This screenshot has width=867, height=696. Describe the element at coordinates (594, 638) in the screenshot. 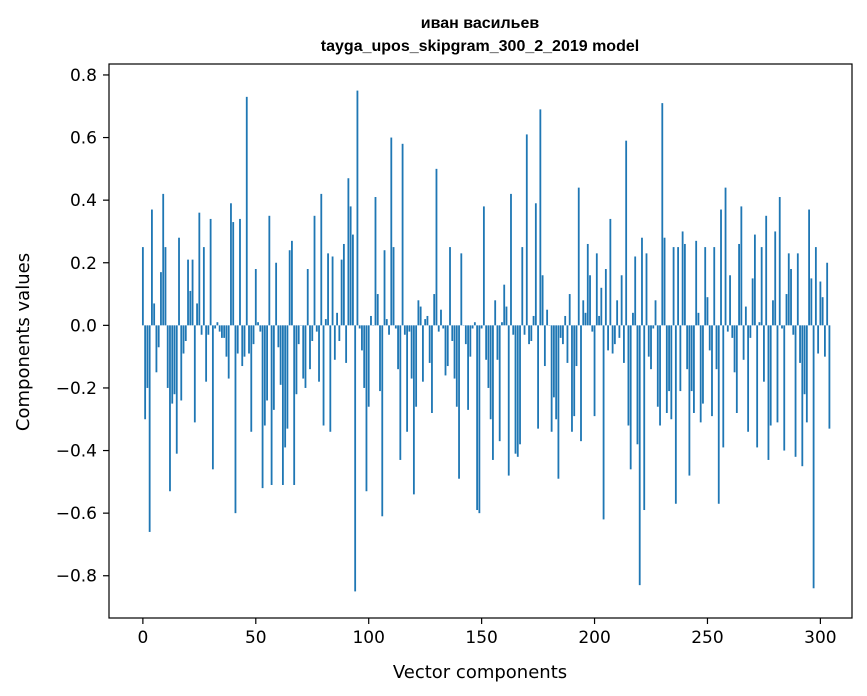

I see `x-tick-label-200: 200` at that location.